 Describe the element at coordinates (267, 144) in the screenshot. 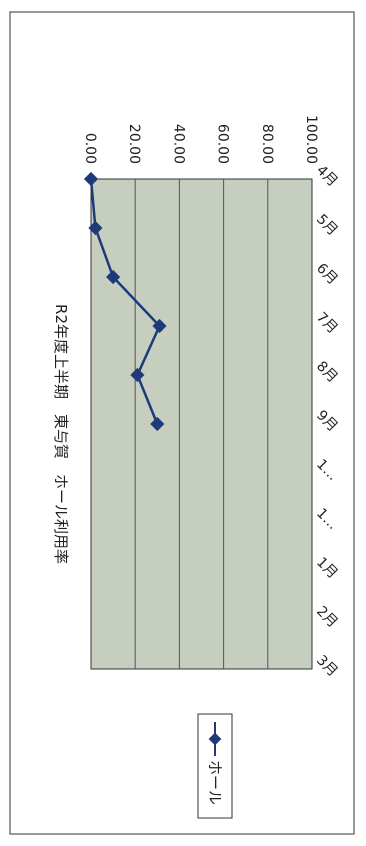

I see `y-tick-label: 80.00` at that location.